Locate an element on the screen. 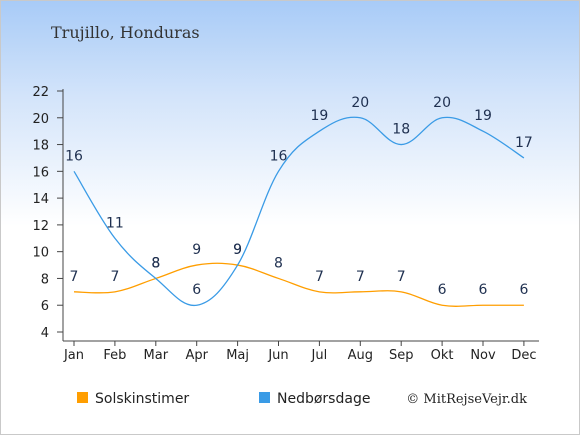  series-line-solskinstimer is located at coordinates (298, 284).